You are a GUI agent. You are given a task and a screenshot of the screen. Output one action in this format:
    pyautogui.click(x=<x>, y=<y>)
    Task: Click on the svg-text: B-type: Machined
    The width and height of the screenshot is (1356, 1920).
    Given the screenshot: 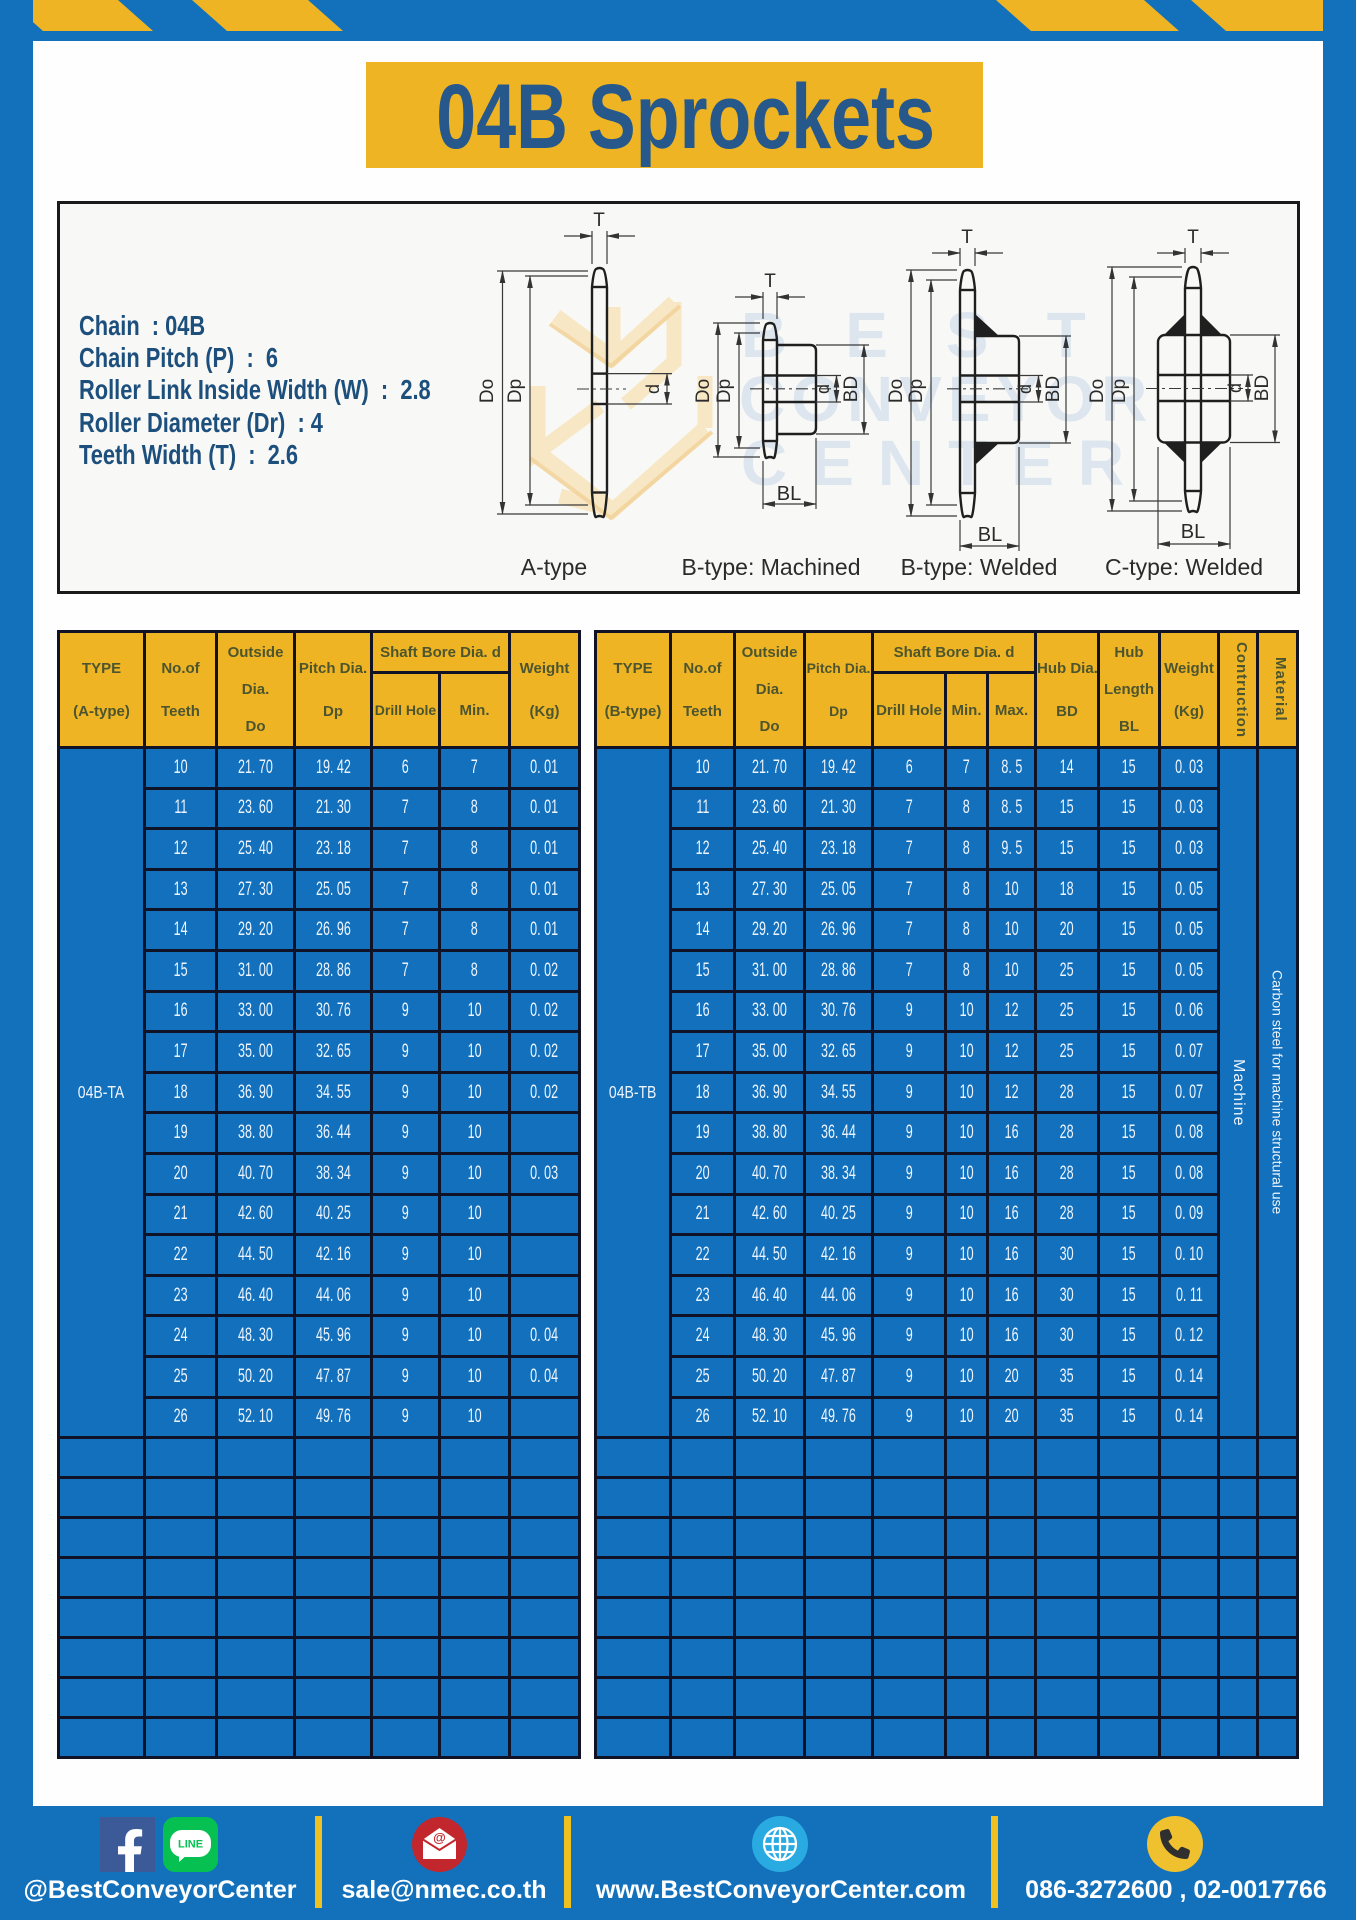 What is the action you would take?
    pyautogui.click(x=771, y=567)
    